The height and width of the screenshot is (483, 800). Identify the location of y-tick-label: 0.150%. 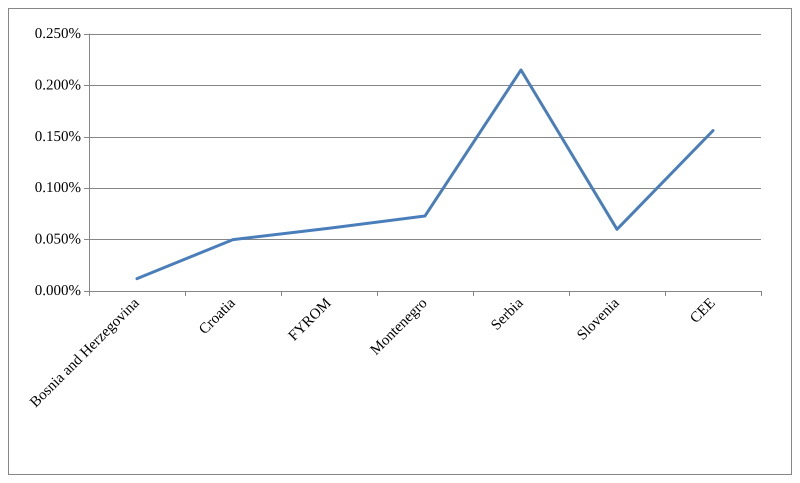
(57, 136).